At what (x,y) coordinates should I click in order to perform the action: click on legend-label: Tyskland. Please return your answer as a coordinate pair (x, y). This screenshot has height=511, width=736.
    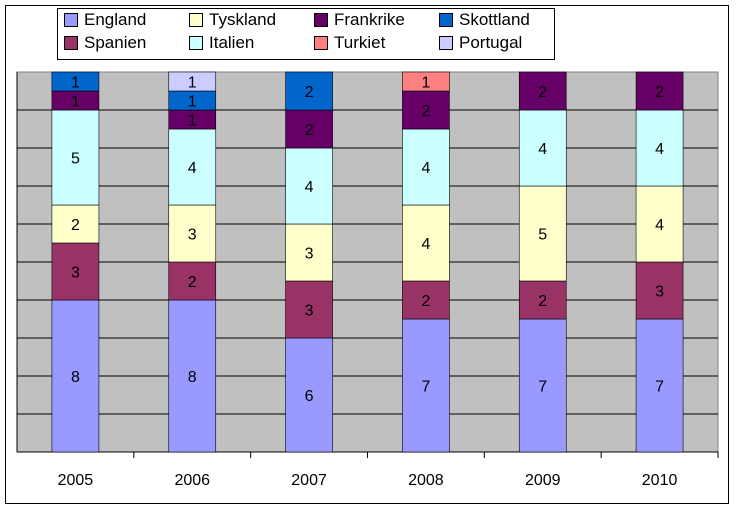
    Looking at the image, I should click on (243, 19).